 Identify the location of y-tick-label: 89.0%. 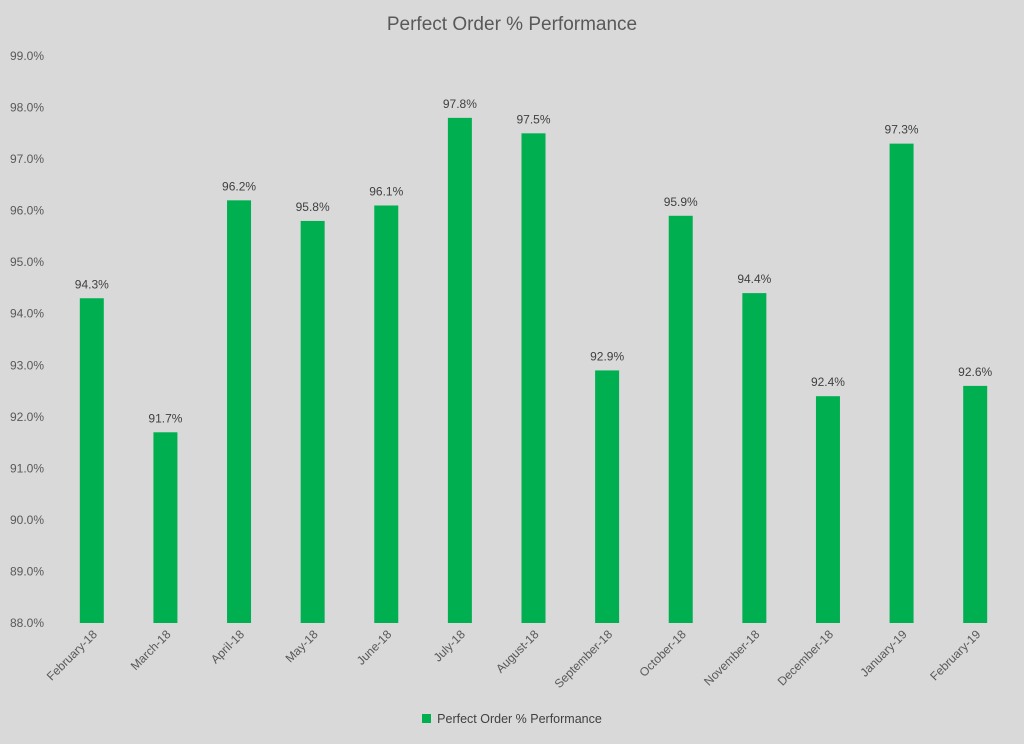
(27, 571).